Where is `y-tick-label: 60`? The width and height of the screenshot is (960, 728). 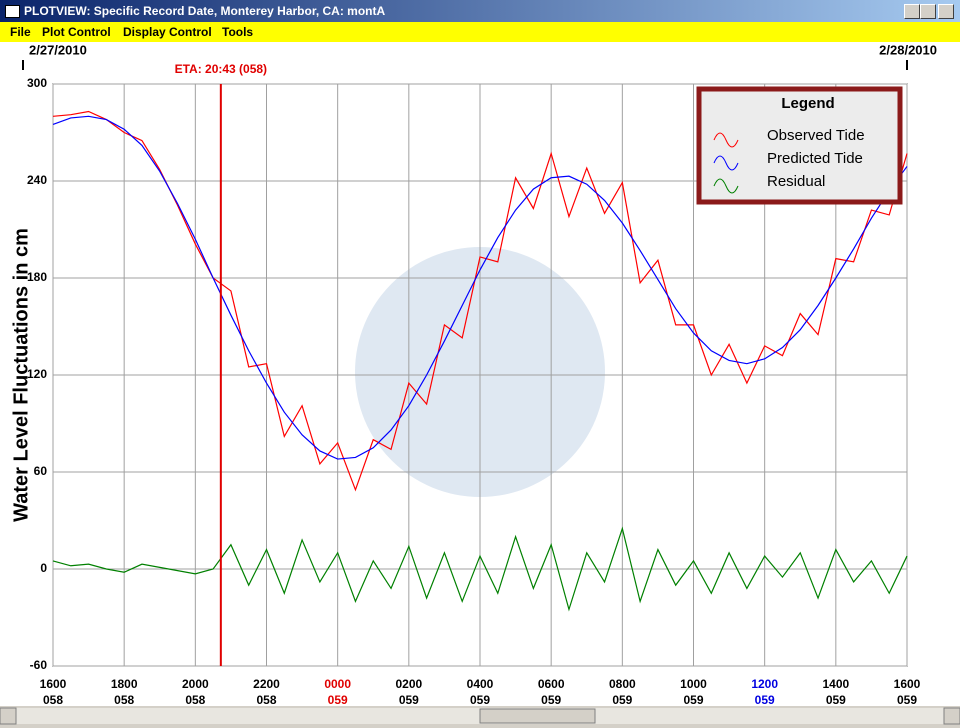
y-tick-label: 60 is located at coordinates (41, 471).